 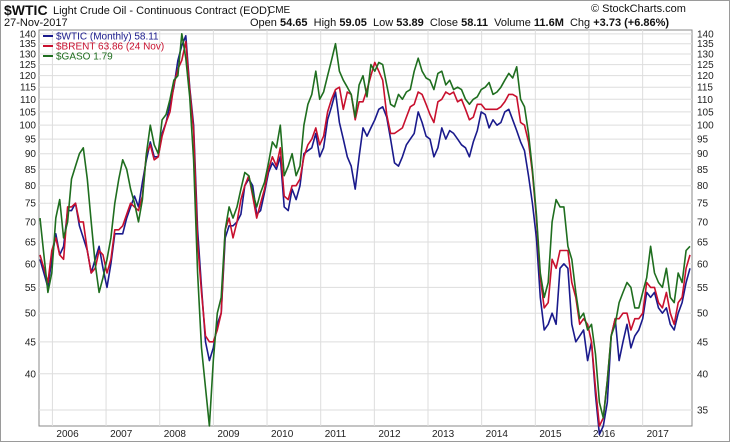 What do you see at coordinates (28, 100) in the screenshot?
I see `y-tick-label-left: 110` at bounding box center [28, 100].